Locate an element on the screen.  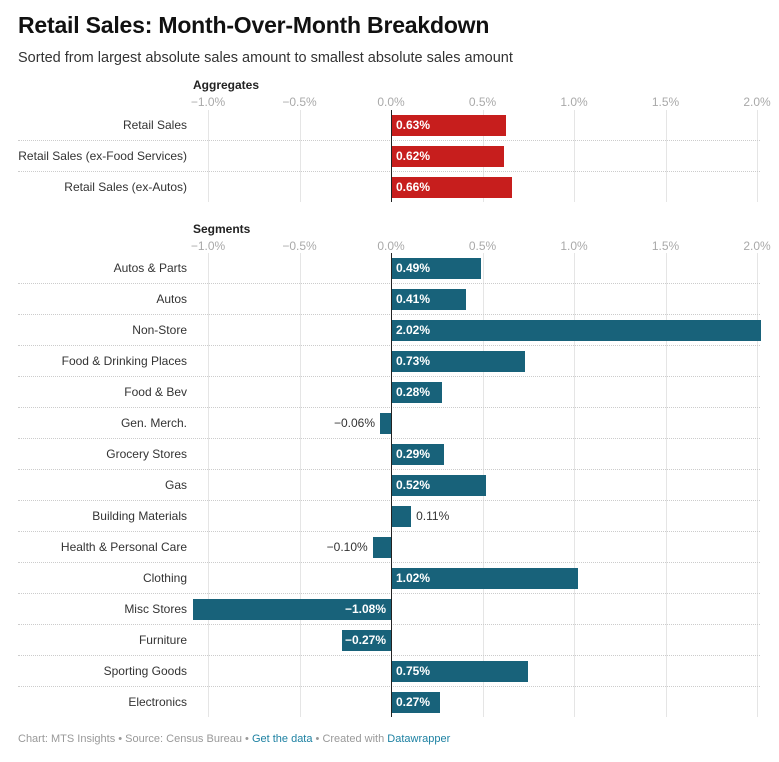
value-label: 0.62% is located at coordinates (413, 156).